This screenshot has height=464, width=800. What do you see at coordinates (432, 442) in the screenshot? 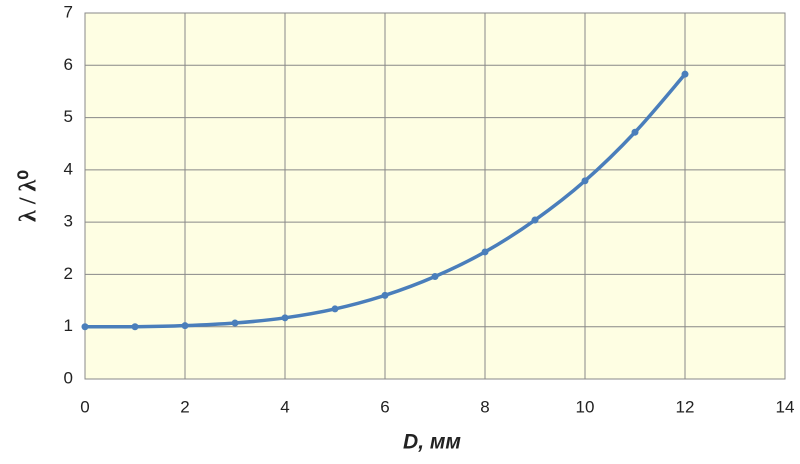
I see `x-axis-label: D, мм` at bounding box center [432, 442].